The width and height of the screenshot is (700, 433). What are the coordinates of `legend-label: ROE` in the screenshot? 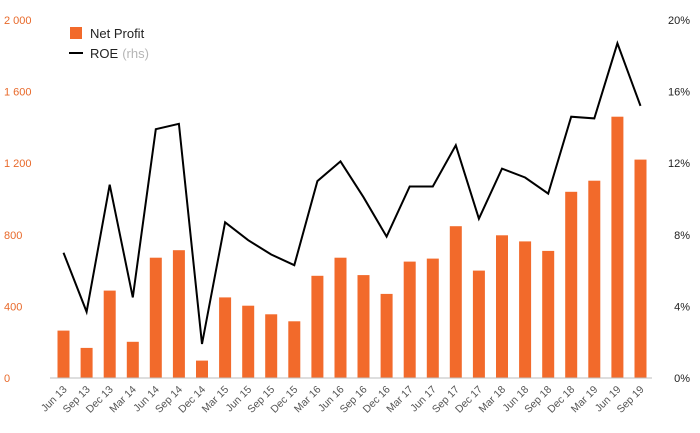 It's located at (104, 53).